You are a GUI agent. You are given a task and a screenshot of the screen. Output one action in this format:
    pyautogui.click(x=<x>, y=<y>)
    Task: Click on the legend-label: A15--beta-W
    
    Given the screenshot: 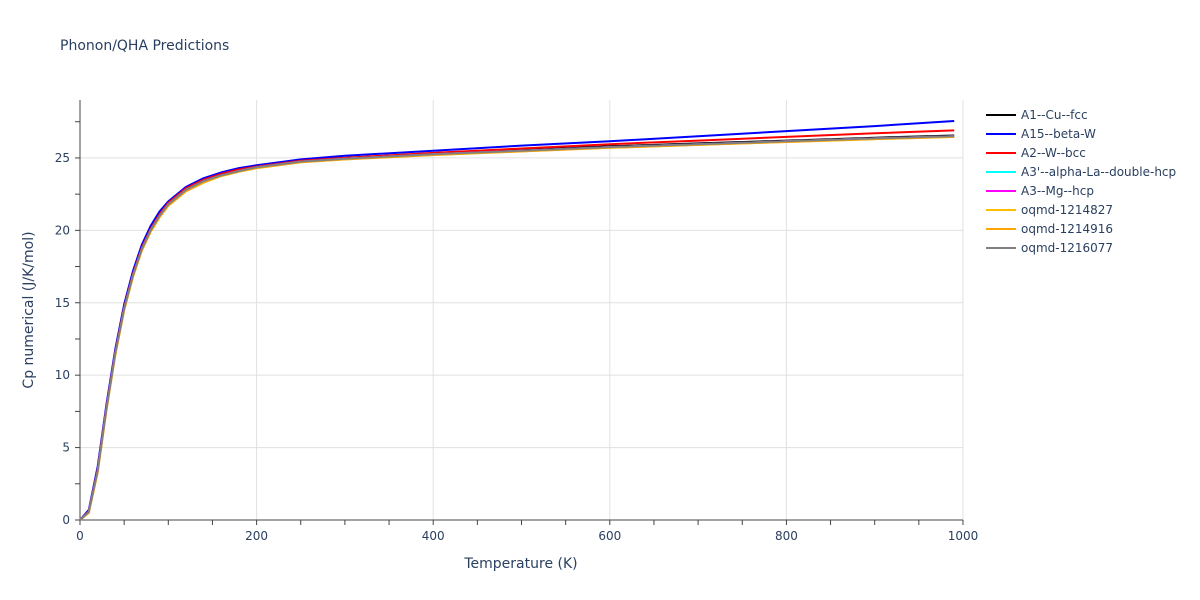 What is the action you would take?
    pyautogui.click(x=1058, y=134)
    